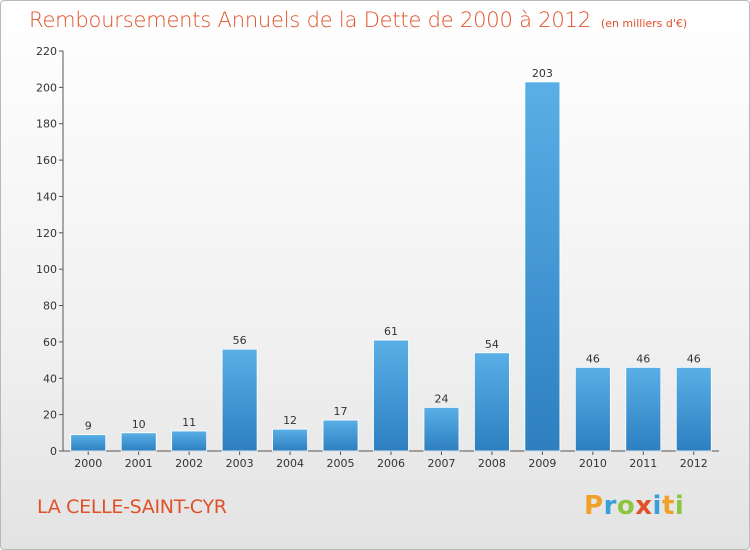 The width and height of the screenshot is (750, 550). I want to click on bar-2003, so click(239, 400).